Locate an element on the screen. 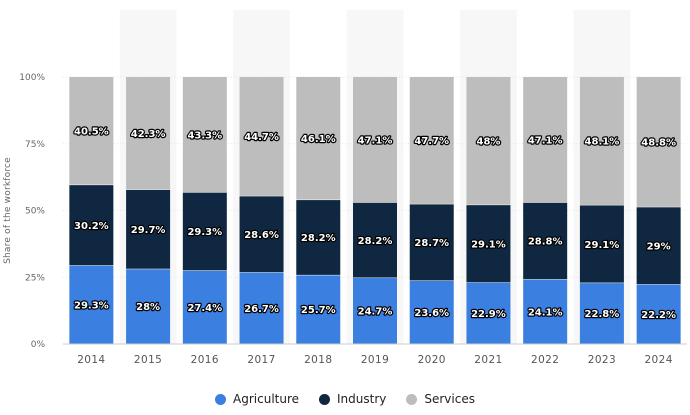 This screenshot has height=415, width=690. y-tick-label: 50% is located at coordinates (35, 212).